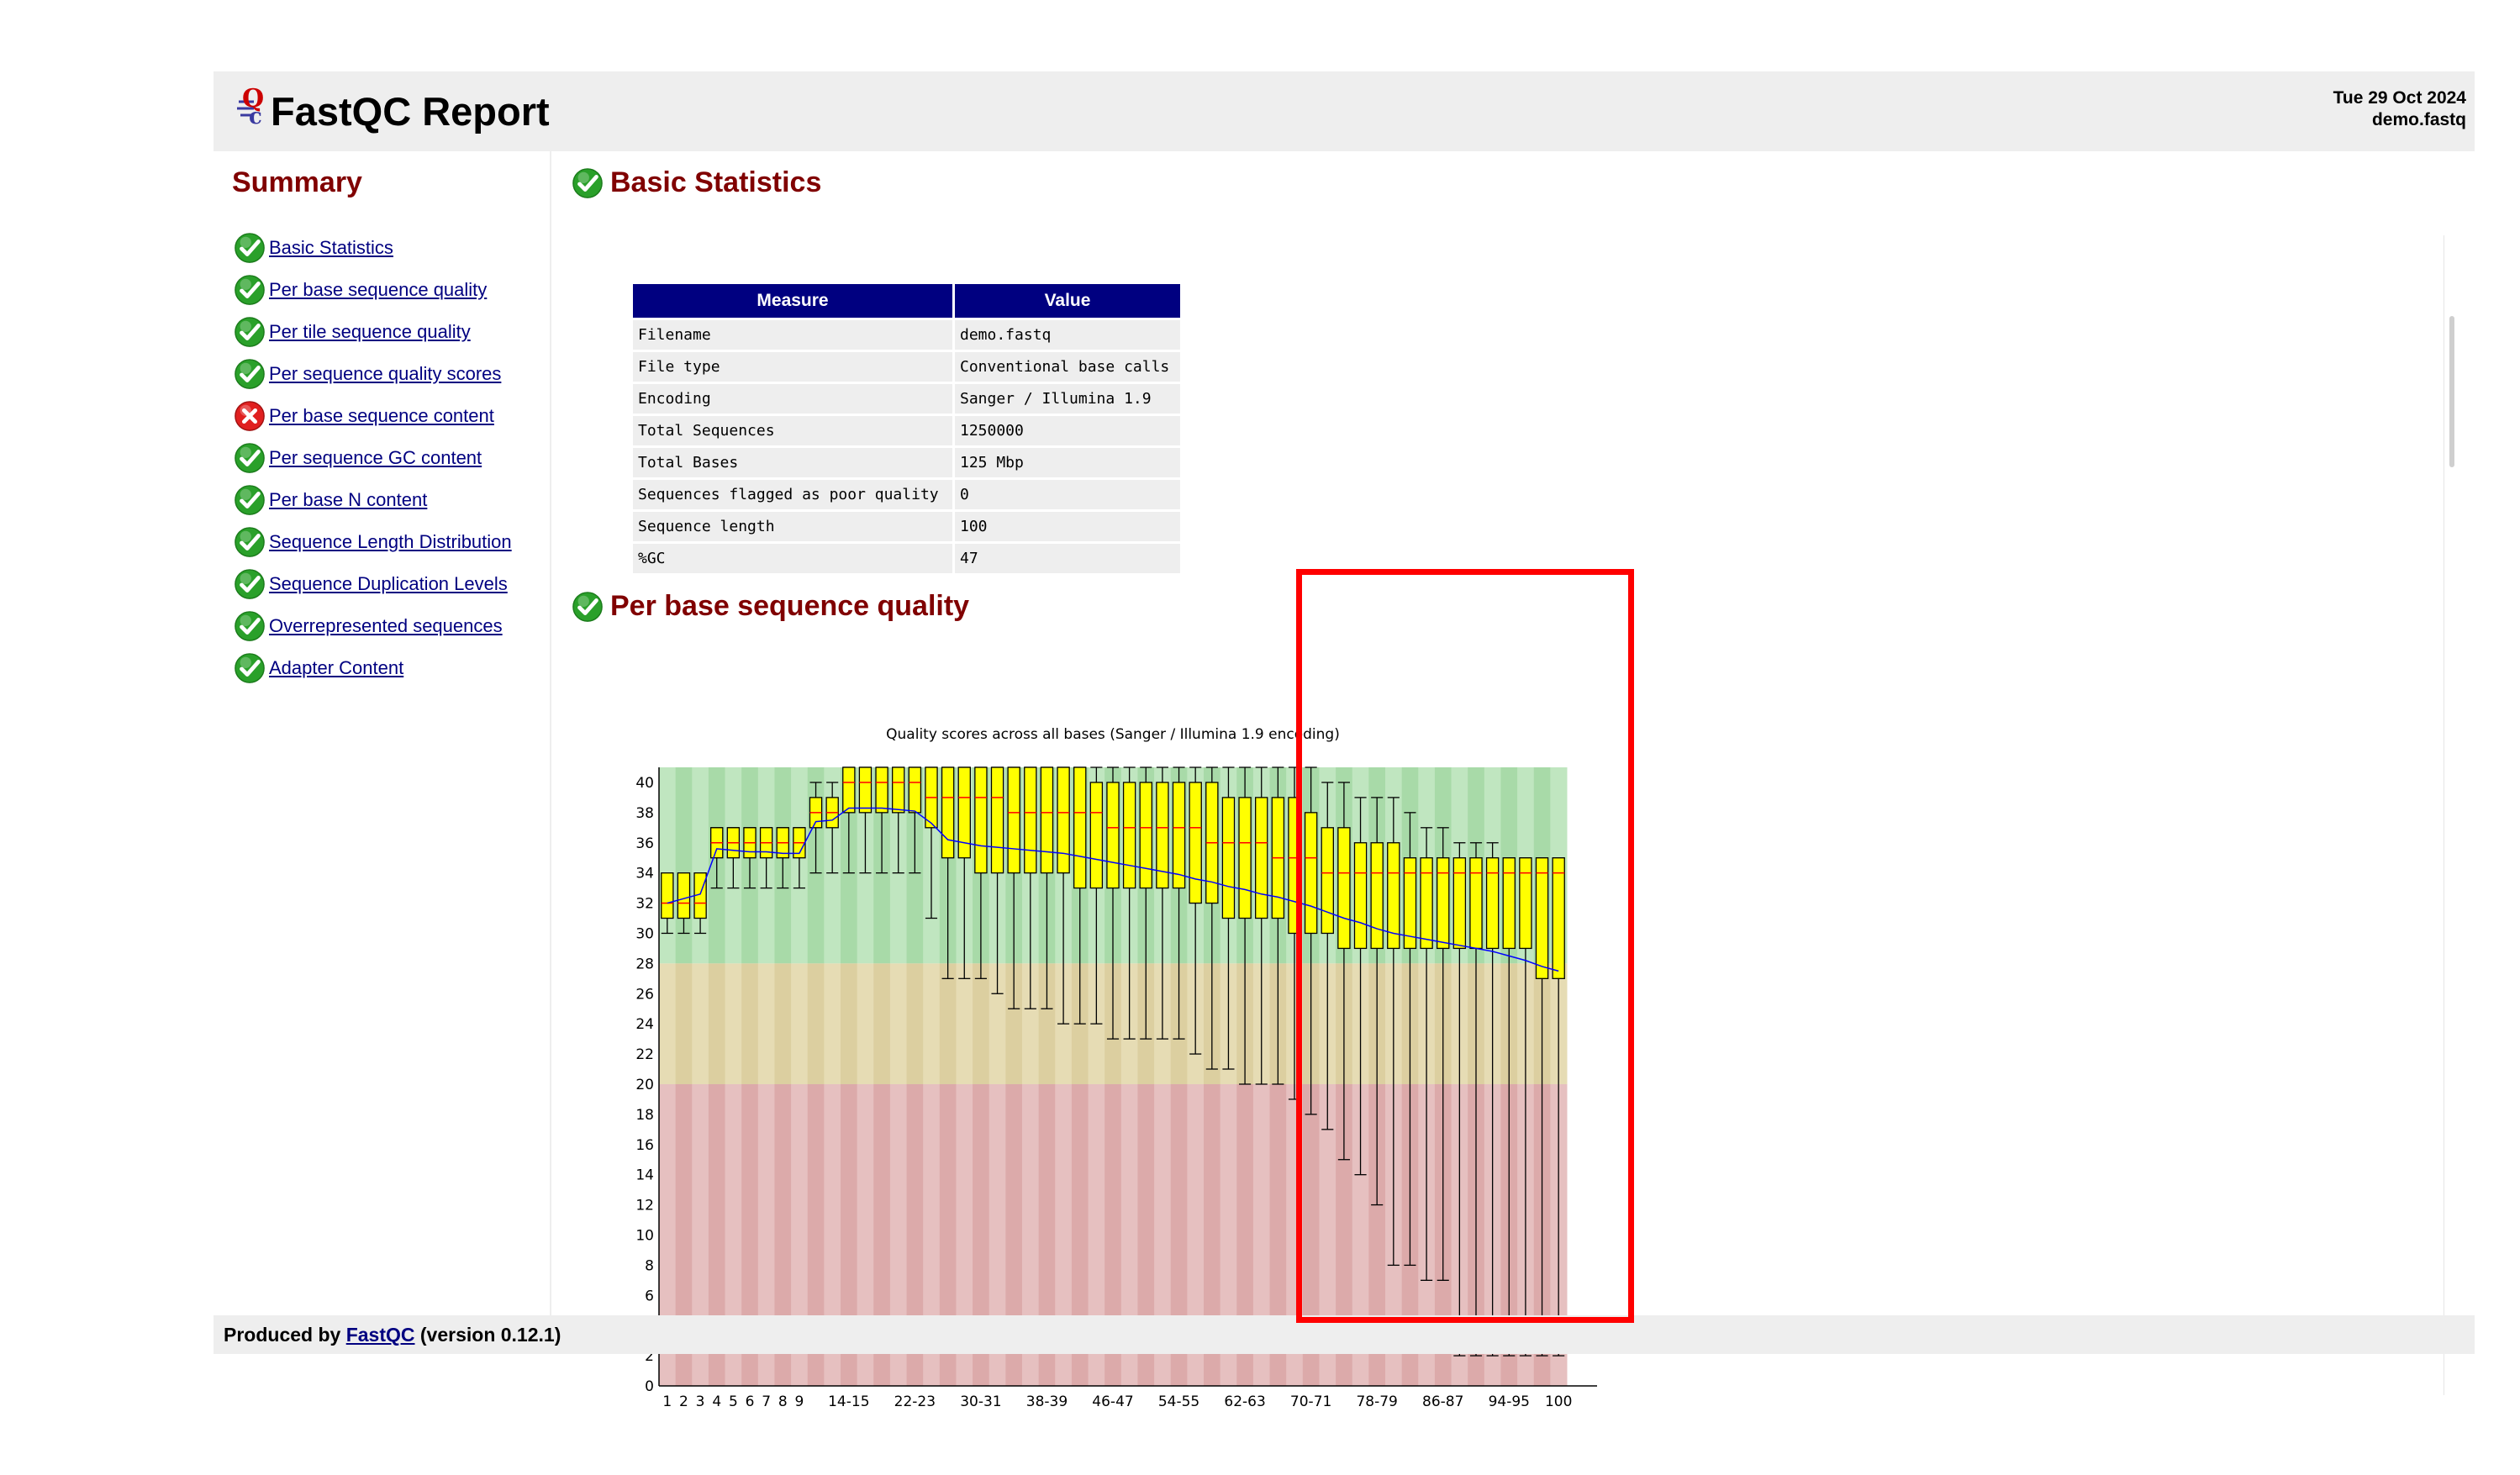 This screenshot has width=2520, height=1475. I want to click on basic-statistics-section-header: Basic Statistics, so click(696, 182).